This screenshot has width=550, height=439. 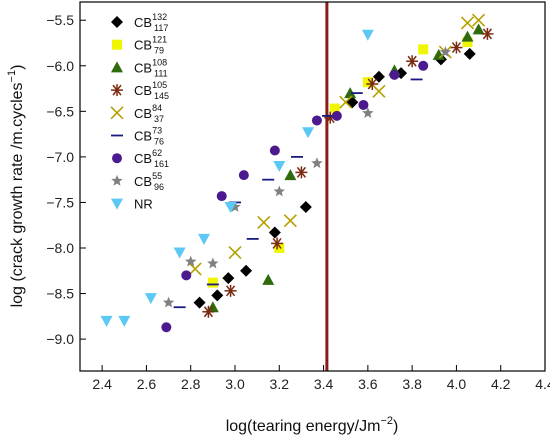 What do you see at coordinates (151, 90) in the screenshot?
I see `legend-label: CB105 145` at bounding box center [151, 90].